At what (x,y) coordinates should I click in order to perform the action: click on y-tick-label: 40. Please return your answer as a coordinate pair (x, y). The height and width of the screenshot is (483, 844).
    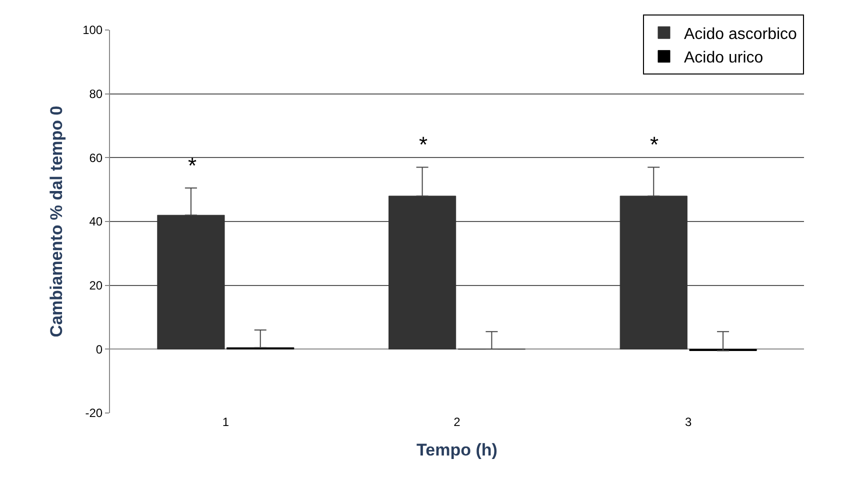
    Looking at the image, I should click on (96, 221).